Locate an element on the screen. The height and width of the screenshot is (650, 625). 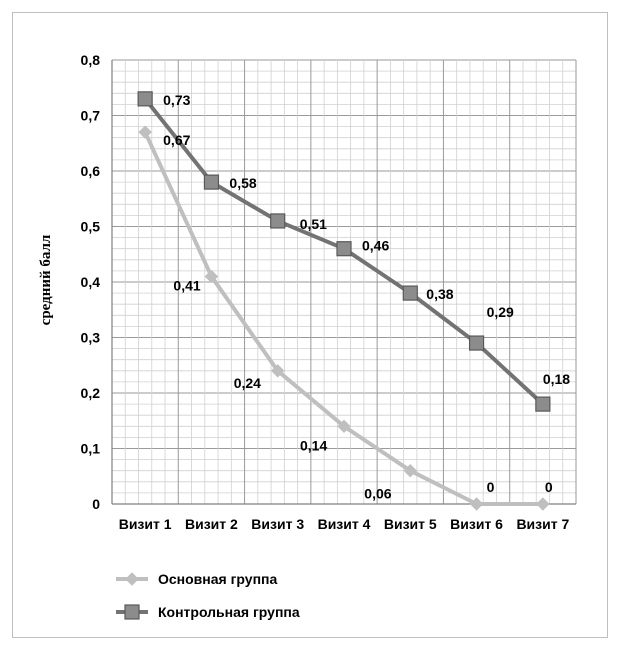
x-tick-label: Визит 4 is located at coordinates (344, 524).